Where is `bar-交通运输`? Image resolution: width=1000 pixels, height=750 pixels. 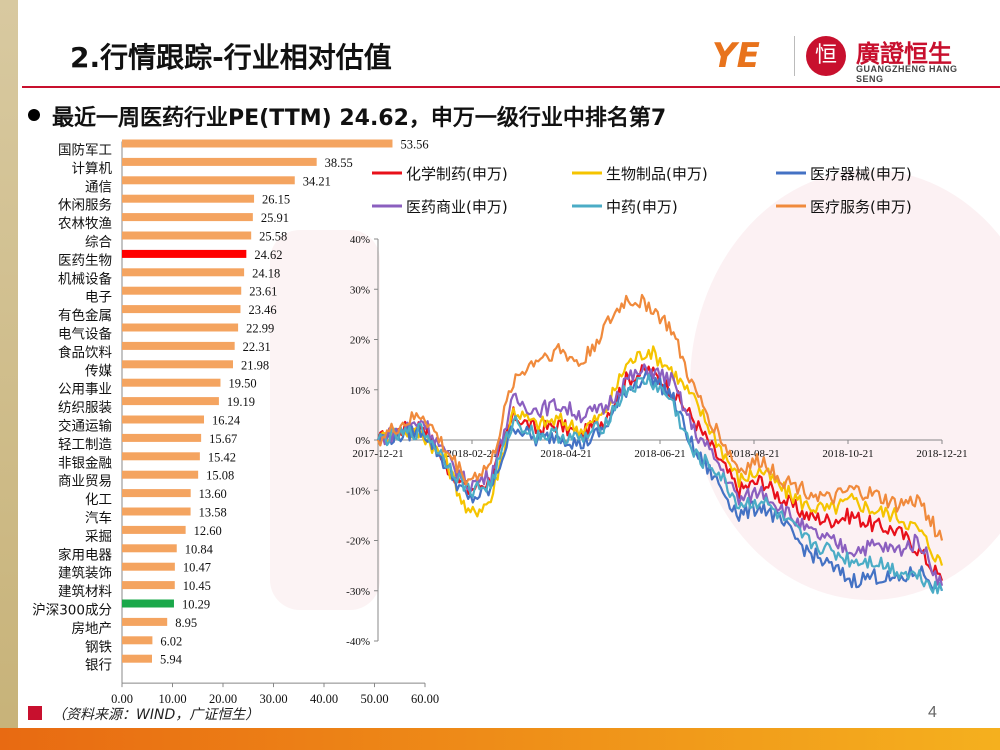 bar-交通运输 is located at coordinates (163, 419).